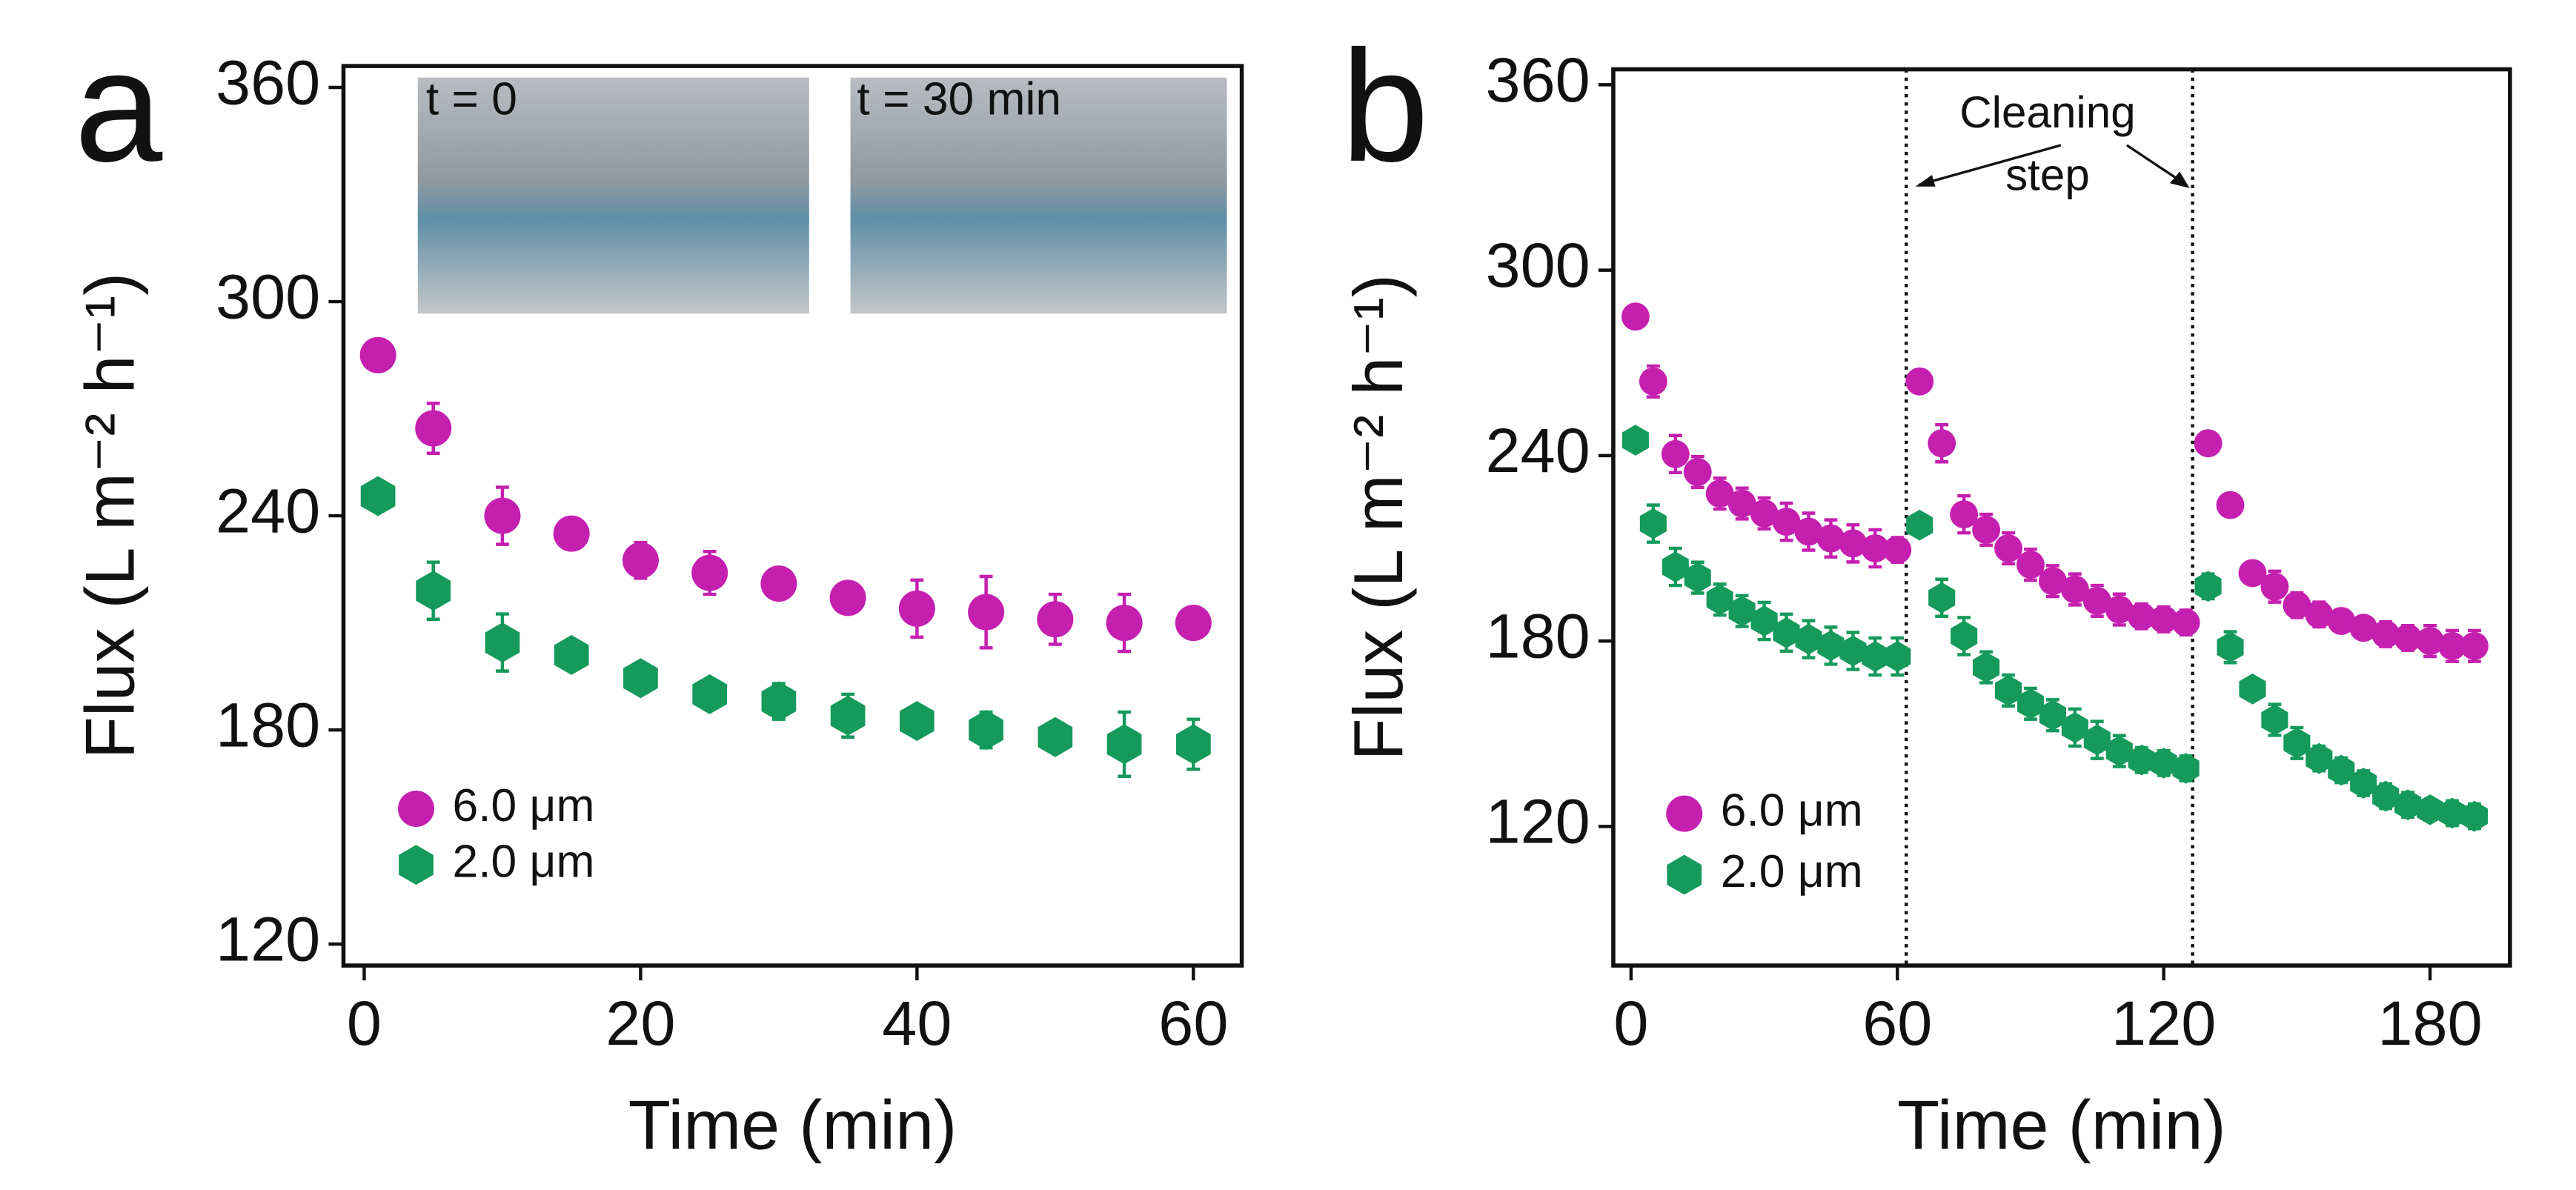 The height and width of the screenshot is (1190, 2576). What do you see at coordinates (2163, 1023) in the screenshot?
I see `x-tick-label: 120` at bounding box center [2163, 1023].